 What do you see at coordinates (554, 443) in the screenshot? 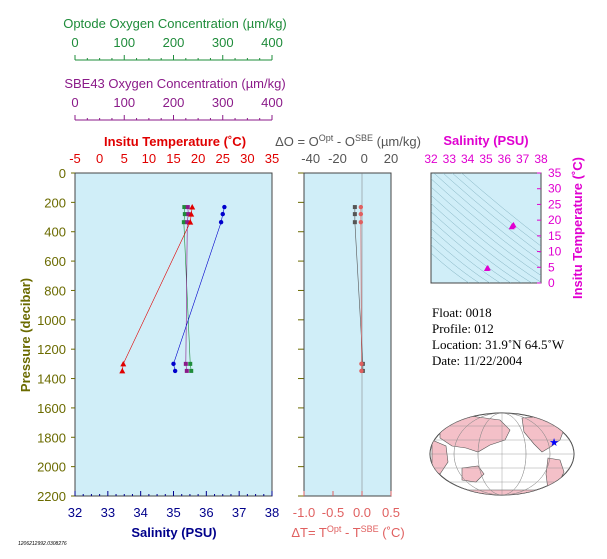
I see `map-float-marker: ★` at bounding box center [554, 443].